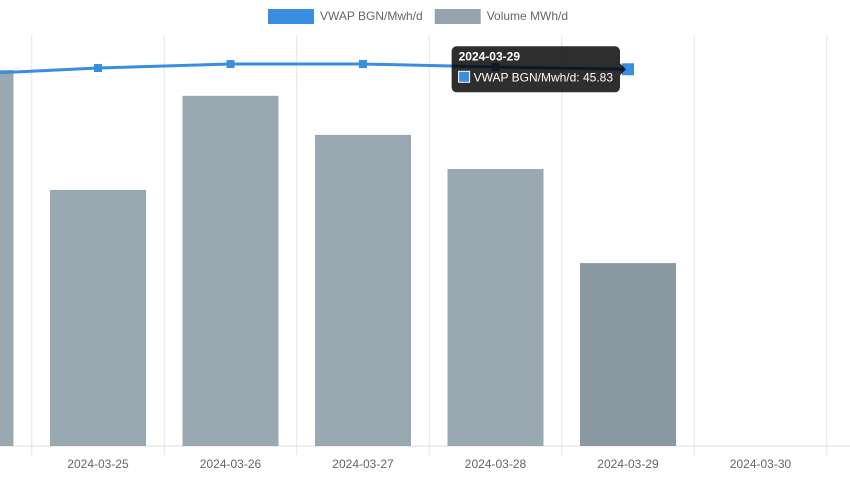  What do you see at coordinates (496, 464) in the screenshot?
I see `x-tick-label: 2024-03-28` at bounding box center [496, 464].